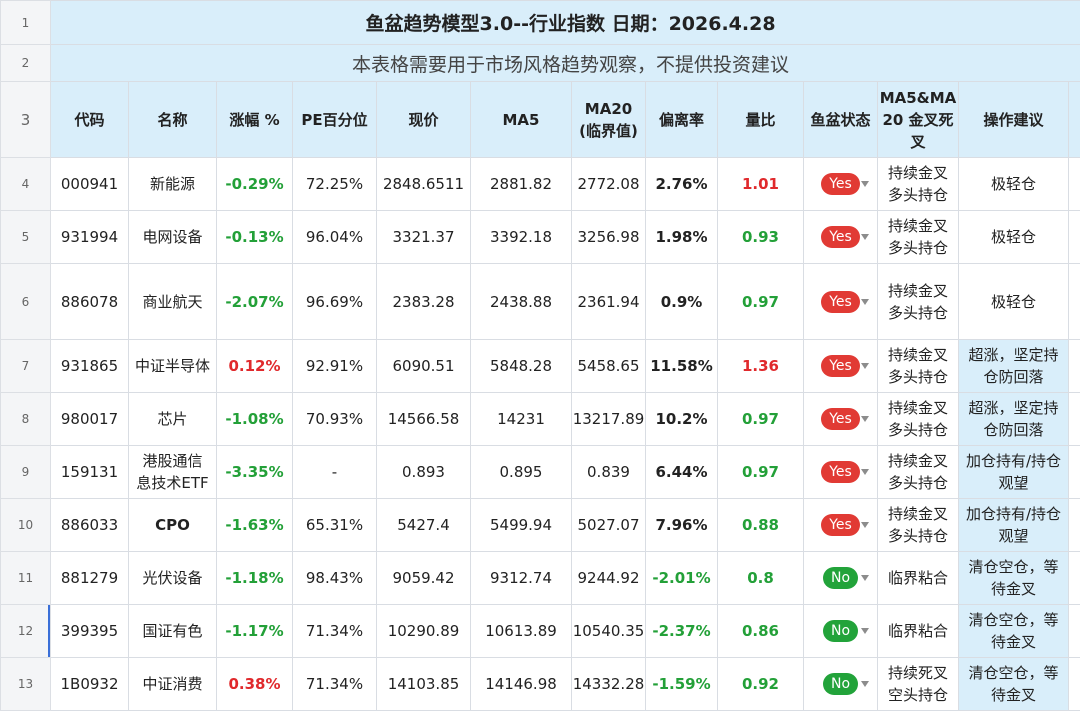 The image size is (1080, 721). Describe the element at coordinates (564, 63) in the screenshot. I see `sheet-subtitle: 本表格需要用于市场风格趋势观察，不提供投资建议` at that location.